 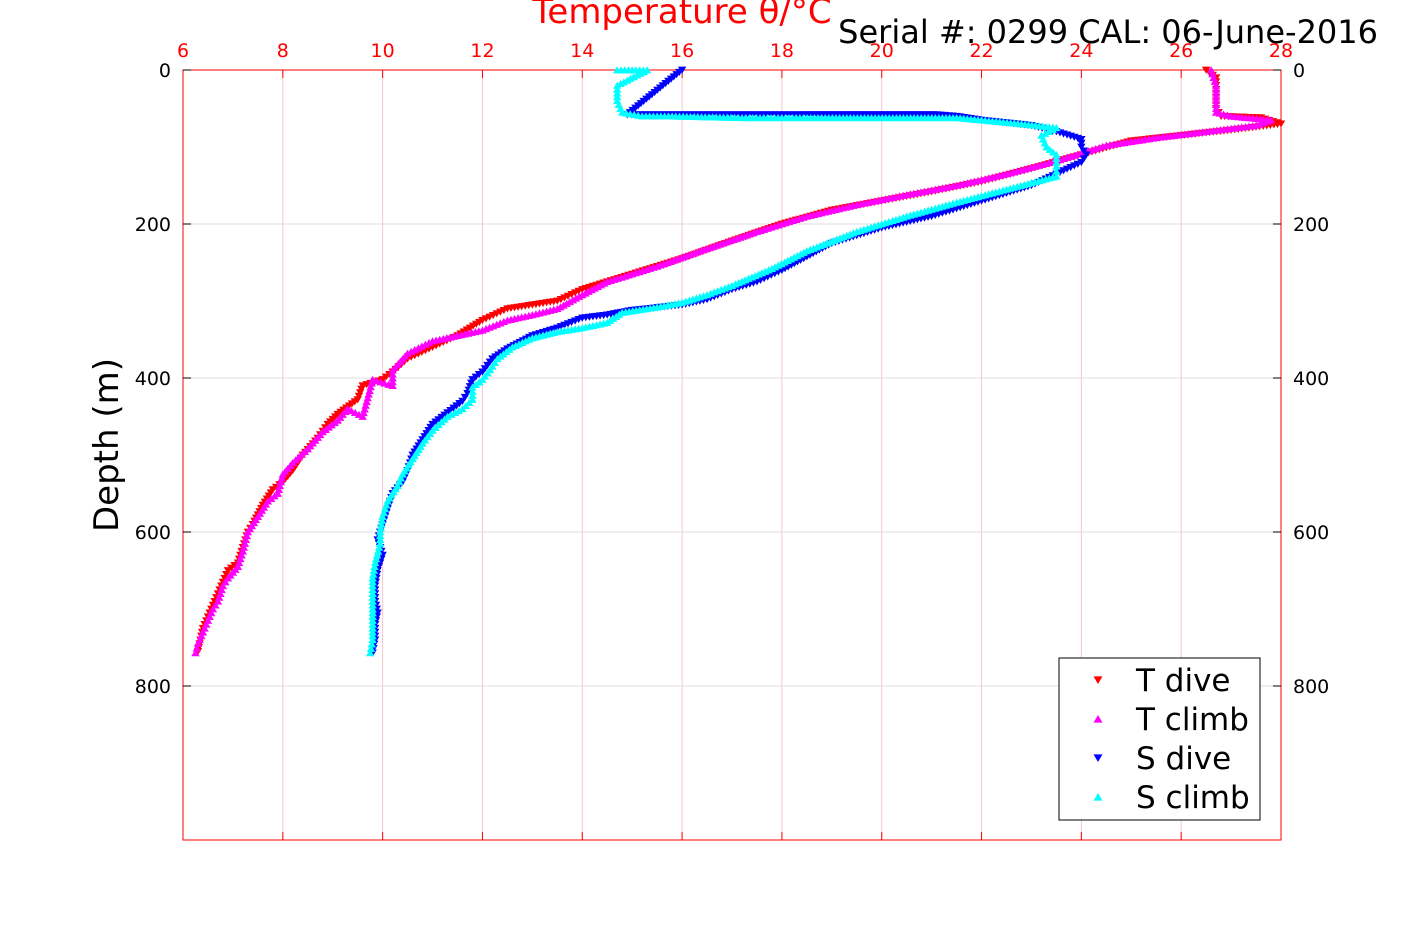 What do you see at coordinates (283, 51) in the screenshot?
I see `x-tick-label: 8` at bounding box center [283, 51].